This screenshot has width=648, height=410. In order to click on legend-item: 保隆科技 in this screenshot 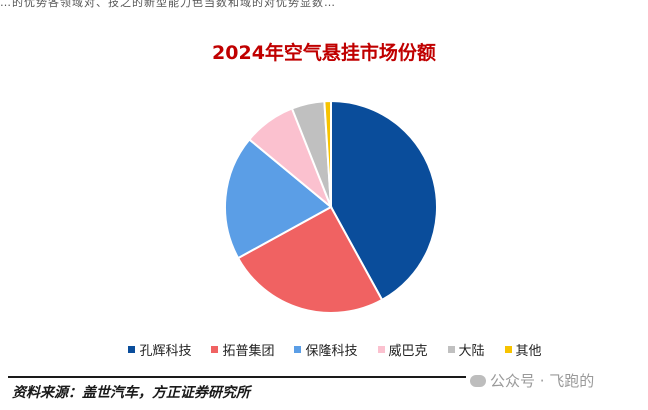, I will do `click(326, 349)`.